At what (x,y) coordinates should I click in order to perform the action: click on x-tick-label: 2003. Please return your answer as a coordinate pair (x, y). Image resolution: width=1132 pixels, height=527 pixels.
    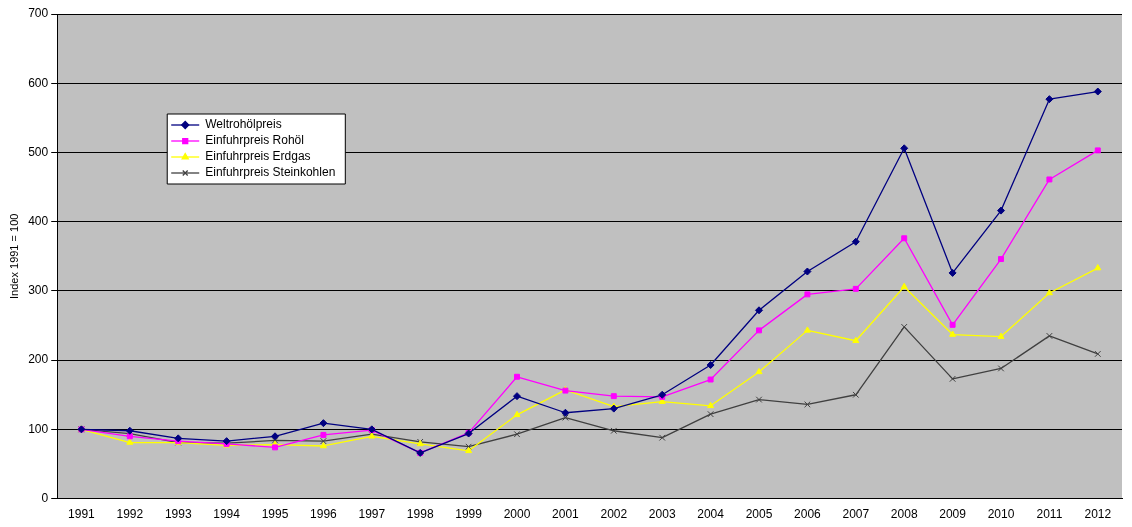
    Looking at the image, I should click on (662, 514).